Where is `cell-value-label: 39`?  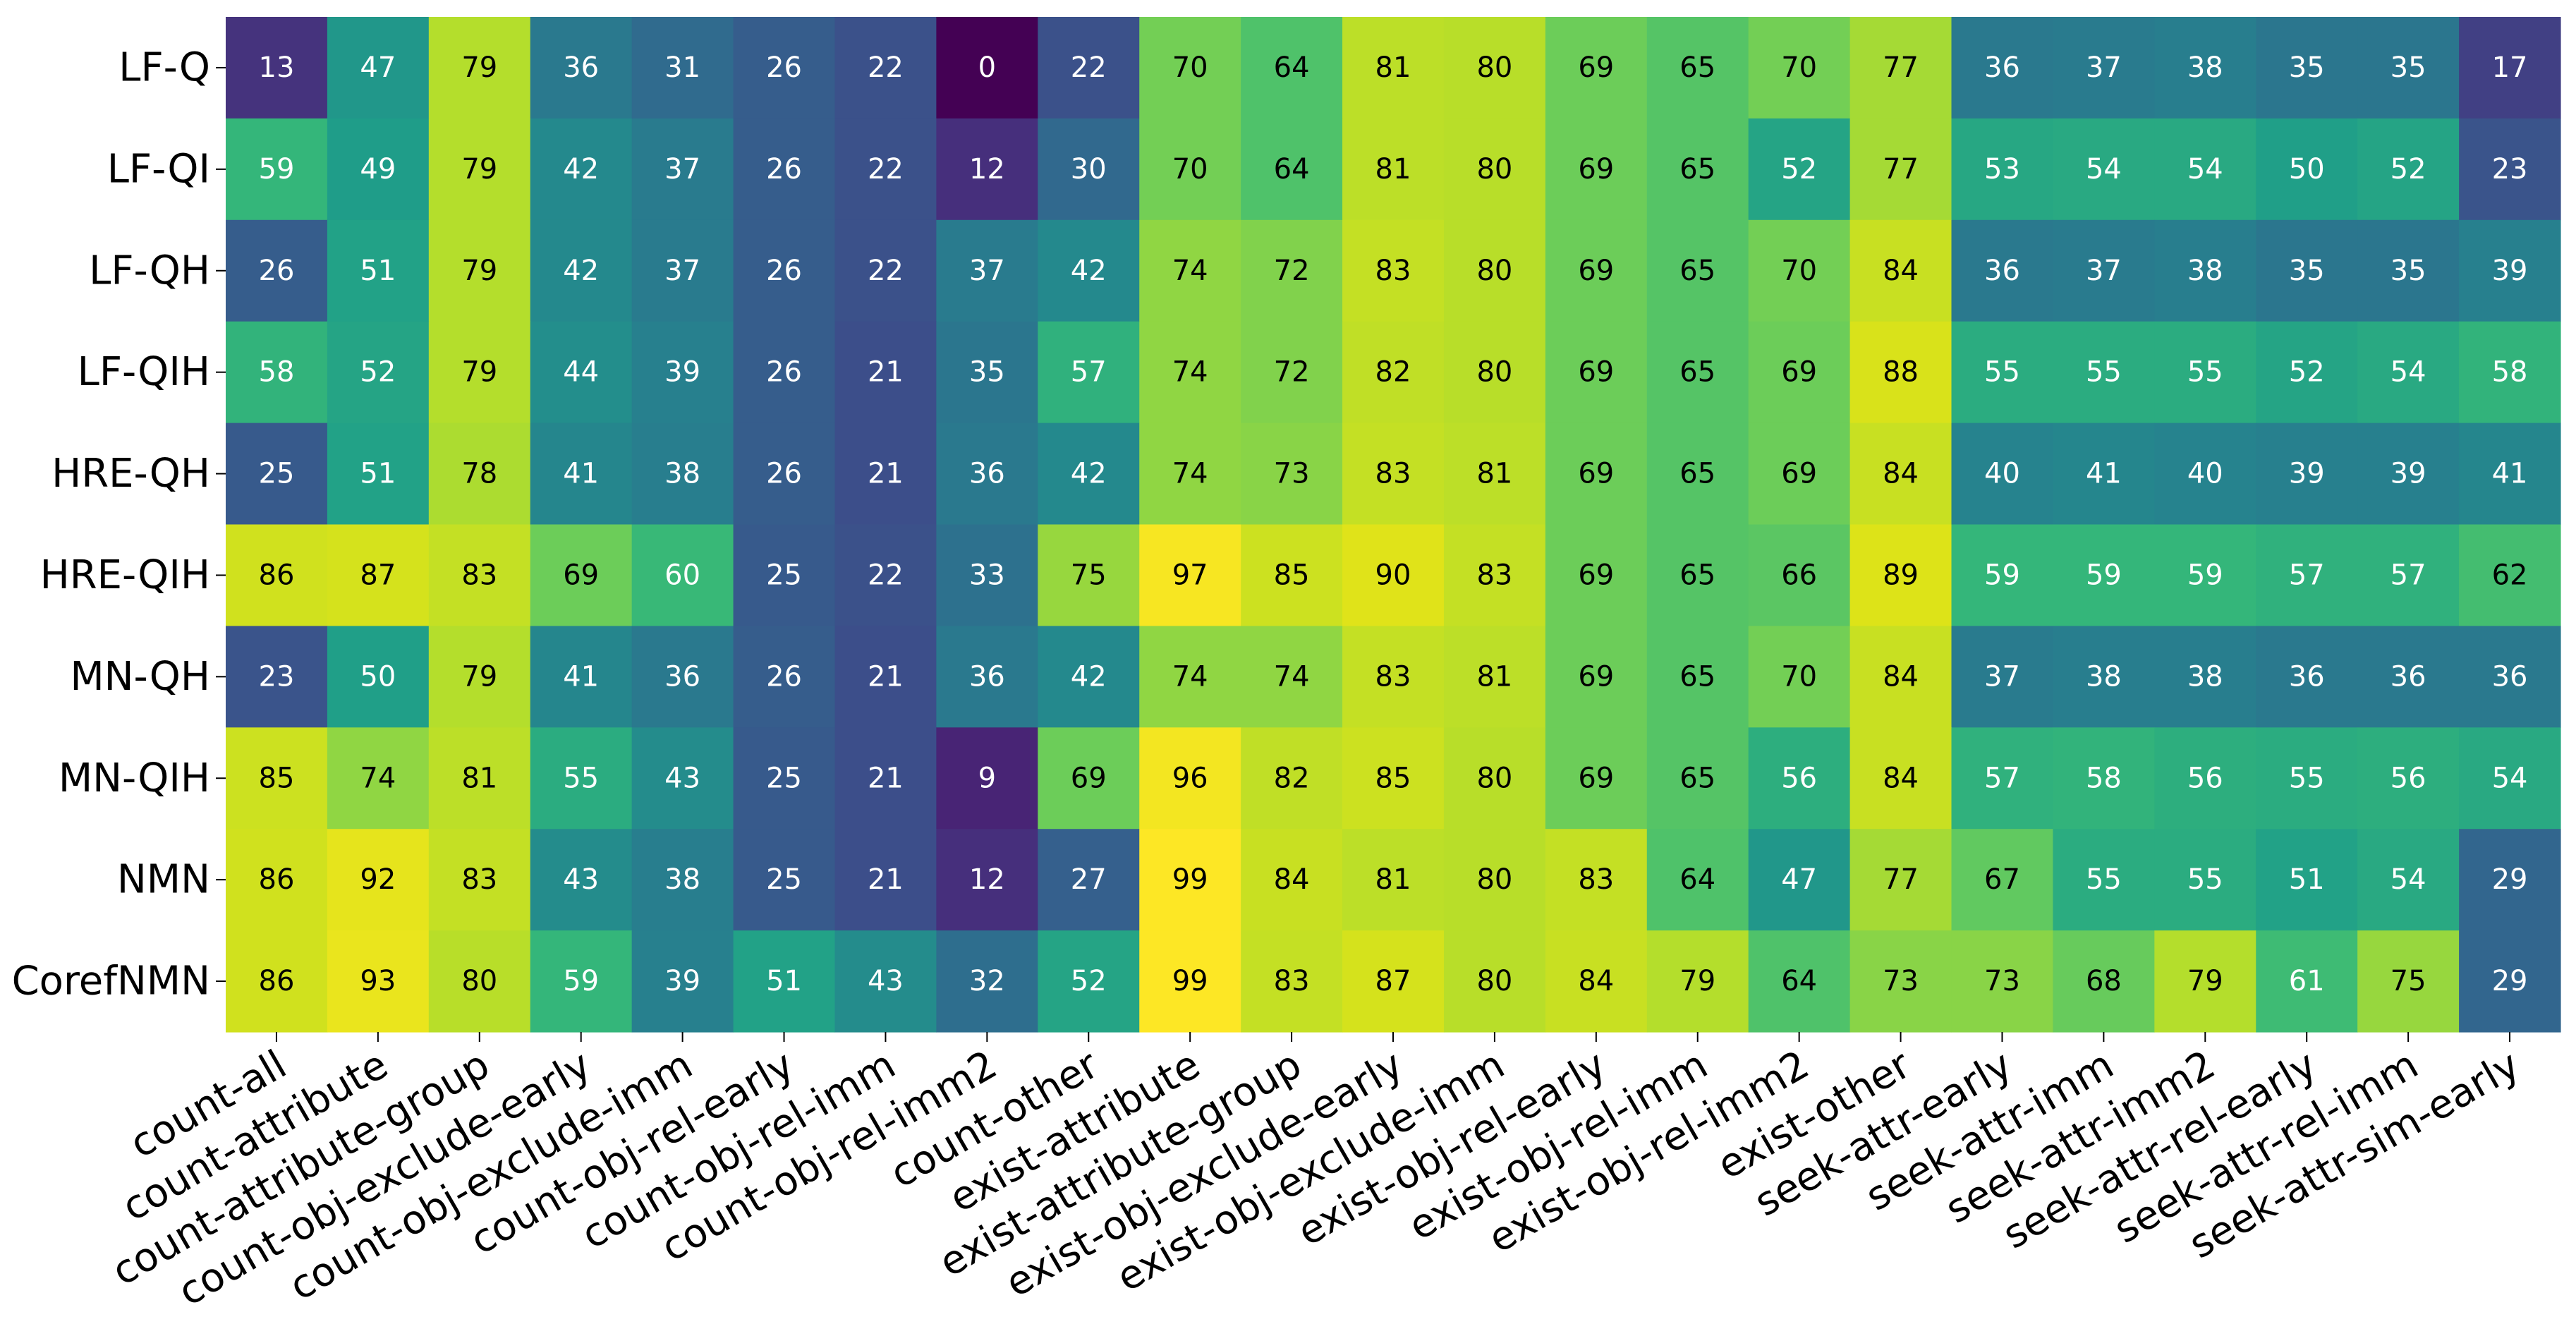 cell-value-label: 39 is located at coordinates (682, 981).